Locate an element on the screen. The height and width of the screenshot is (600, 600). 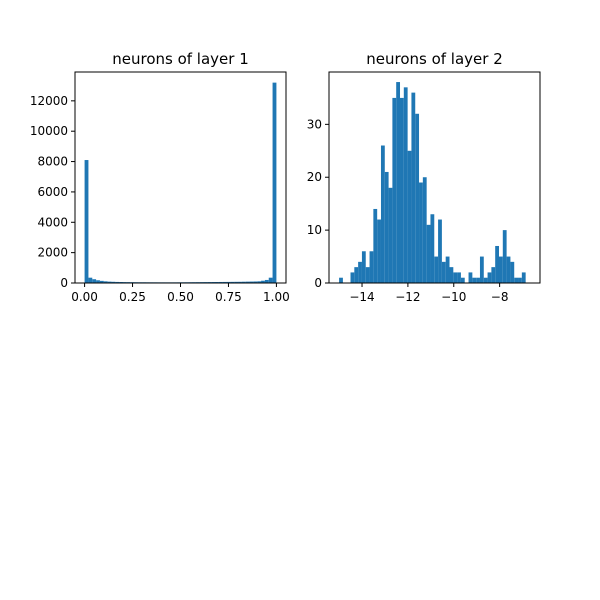
x-tick-label: −8 is located at coordinates (500, 297).